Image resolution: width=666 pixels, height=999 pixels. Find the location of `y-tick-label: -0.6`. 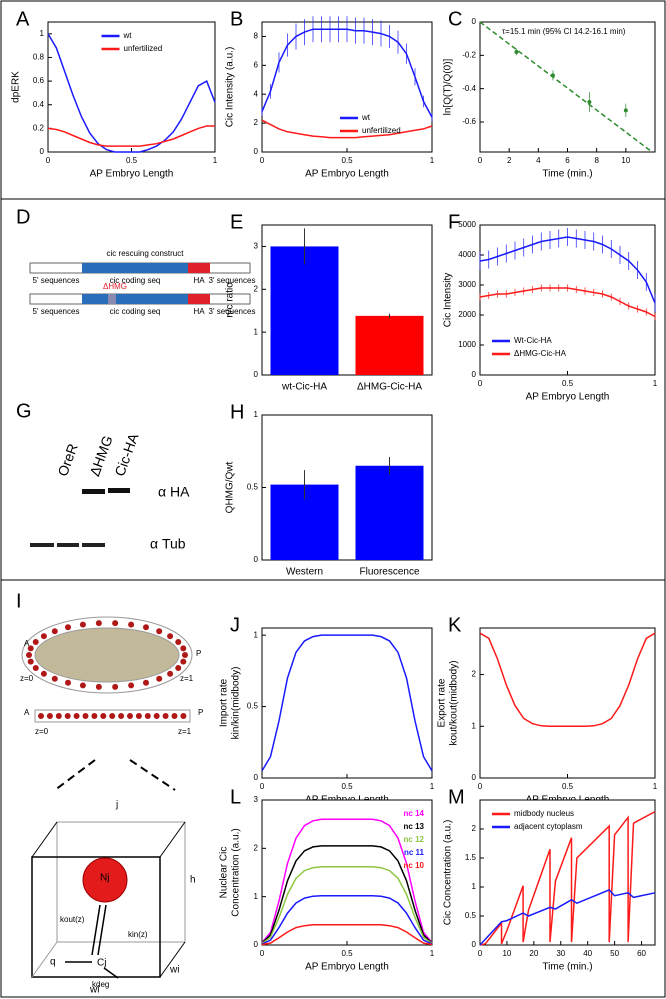

y-tick-label: -0.6 is located at coordinates (469, 121).